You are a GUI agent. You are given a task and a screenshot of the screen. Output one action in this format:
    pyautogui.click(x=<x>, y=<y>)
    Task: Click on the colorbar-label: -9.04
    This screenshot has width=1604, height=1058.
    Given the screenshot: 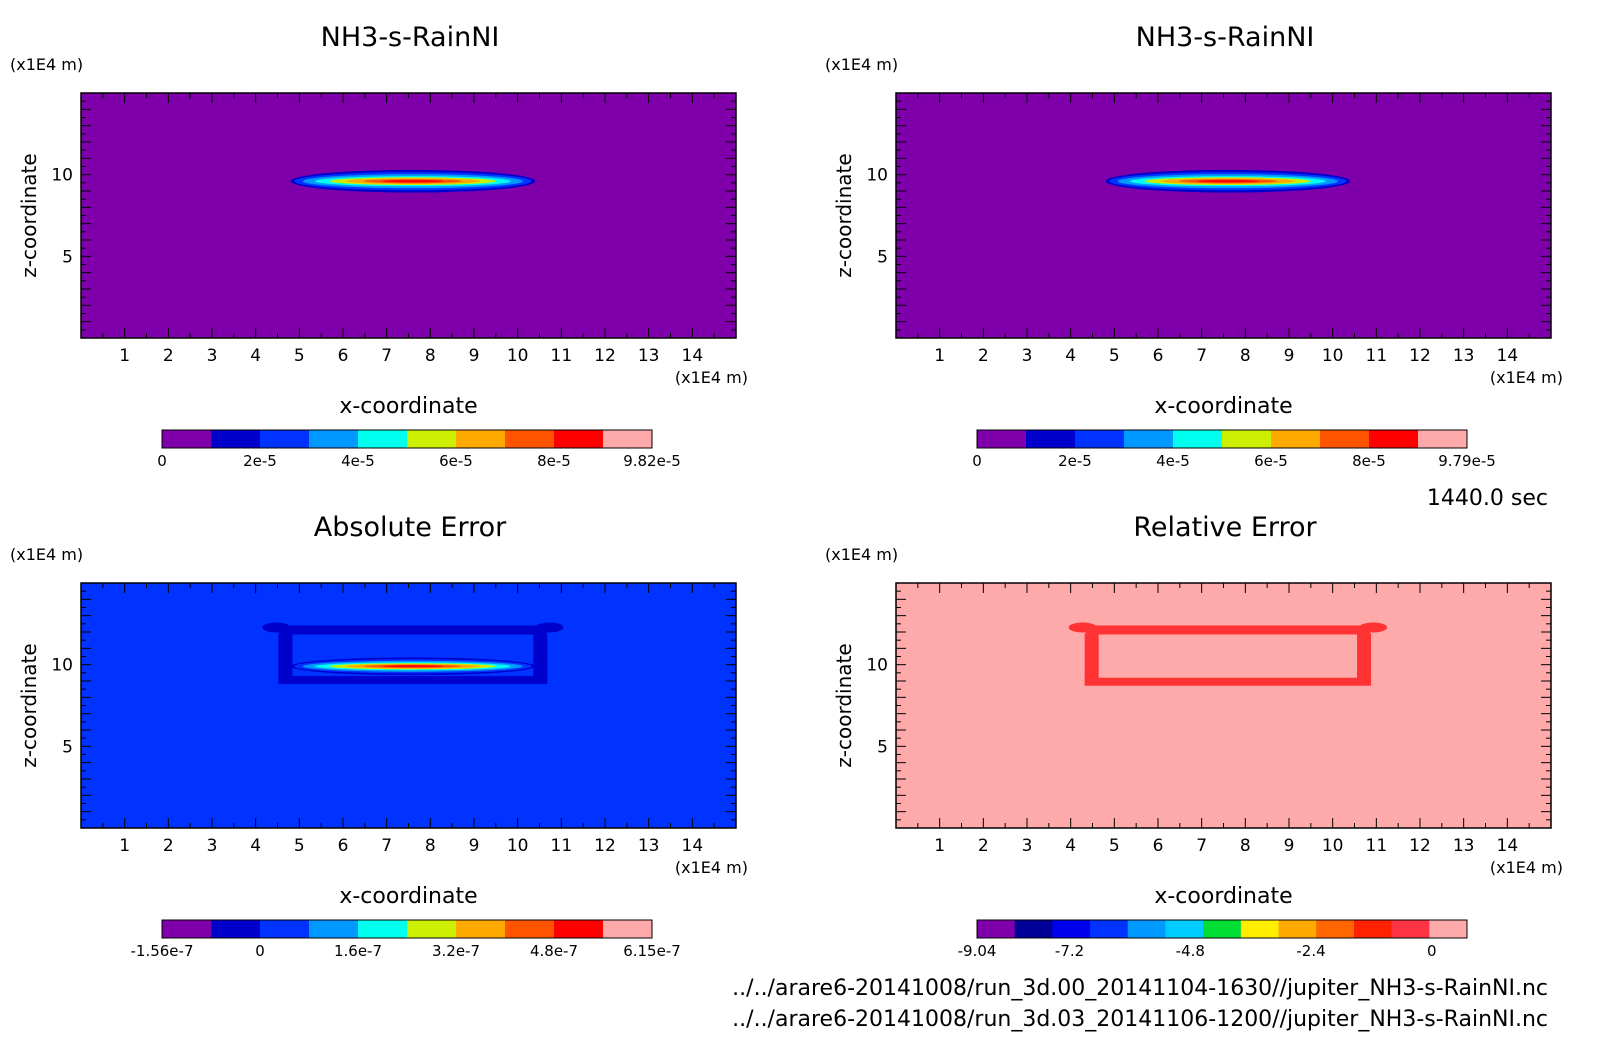 What is the action you would take?
    pyautogui.click(x=977, y=951)
    